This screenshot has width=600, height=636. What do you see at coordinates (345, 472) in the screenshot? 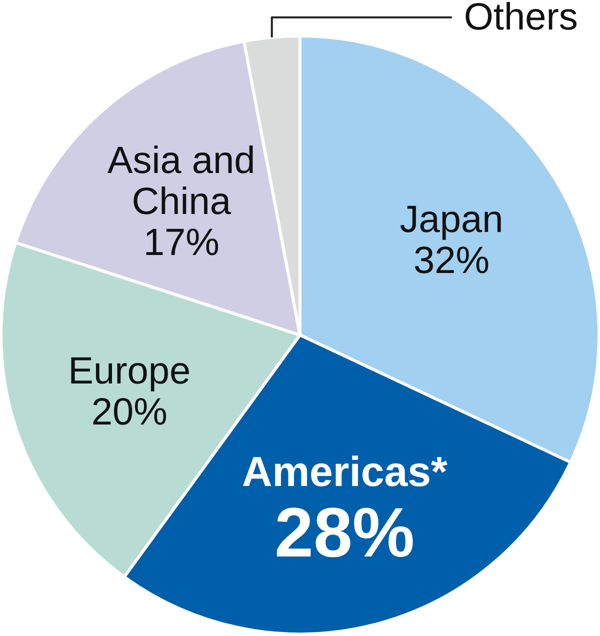
I see `slice-label: Americas*` at bounding box center [345, 472].